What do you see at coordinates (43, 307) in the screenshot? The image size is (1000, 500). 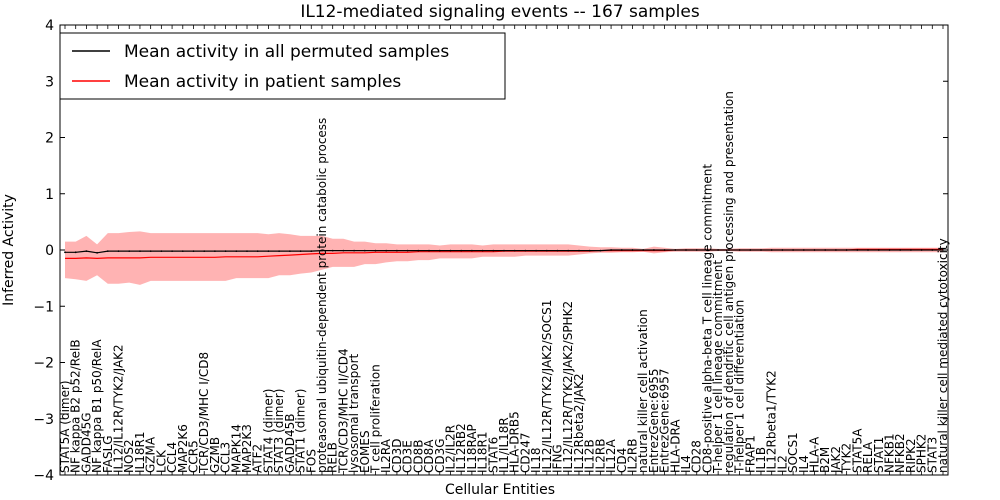 I see `y-tick-label: −1` at bounding box center [43, 307].